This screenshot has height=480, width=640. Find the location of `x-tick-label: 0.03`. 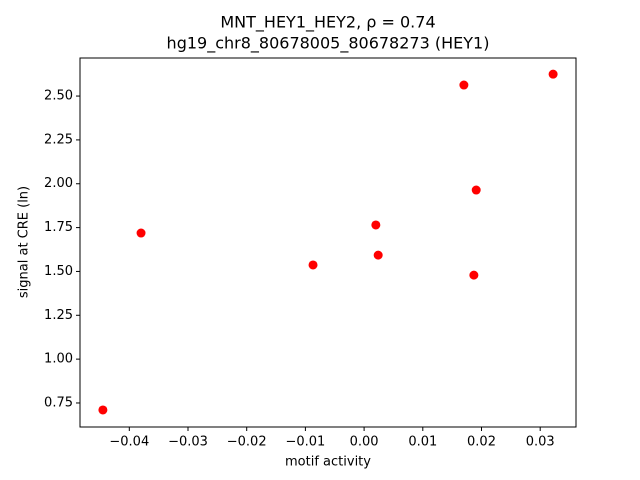

x-tick-label: 0.03 is located at coordinates (540, 442).